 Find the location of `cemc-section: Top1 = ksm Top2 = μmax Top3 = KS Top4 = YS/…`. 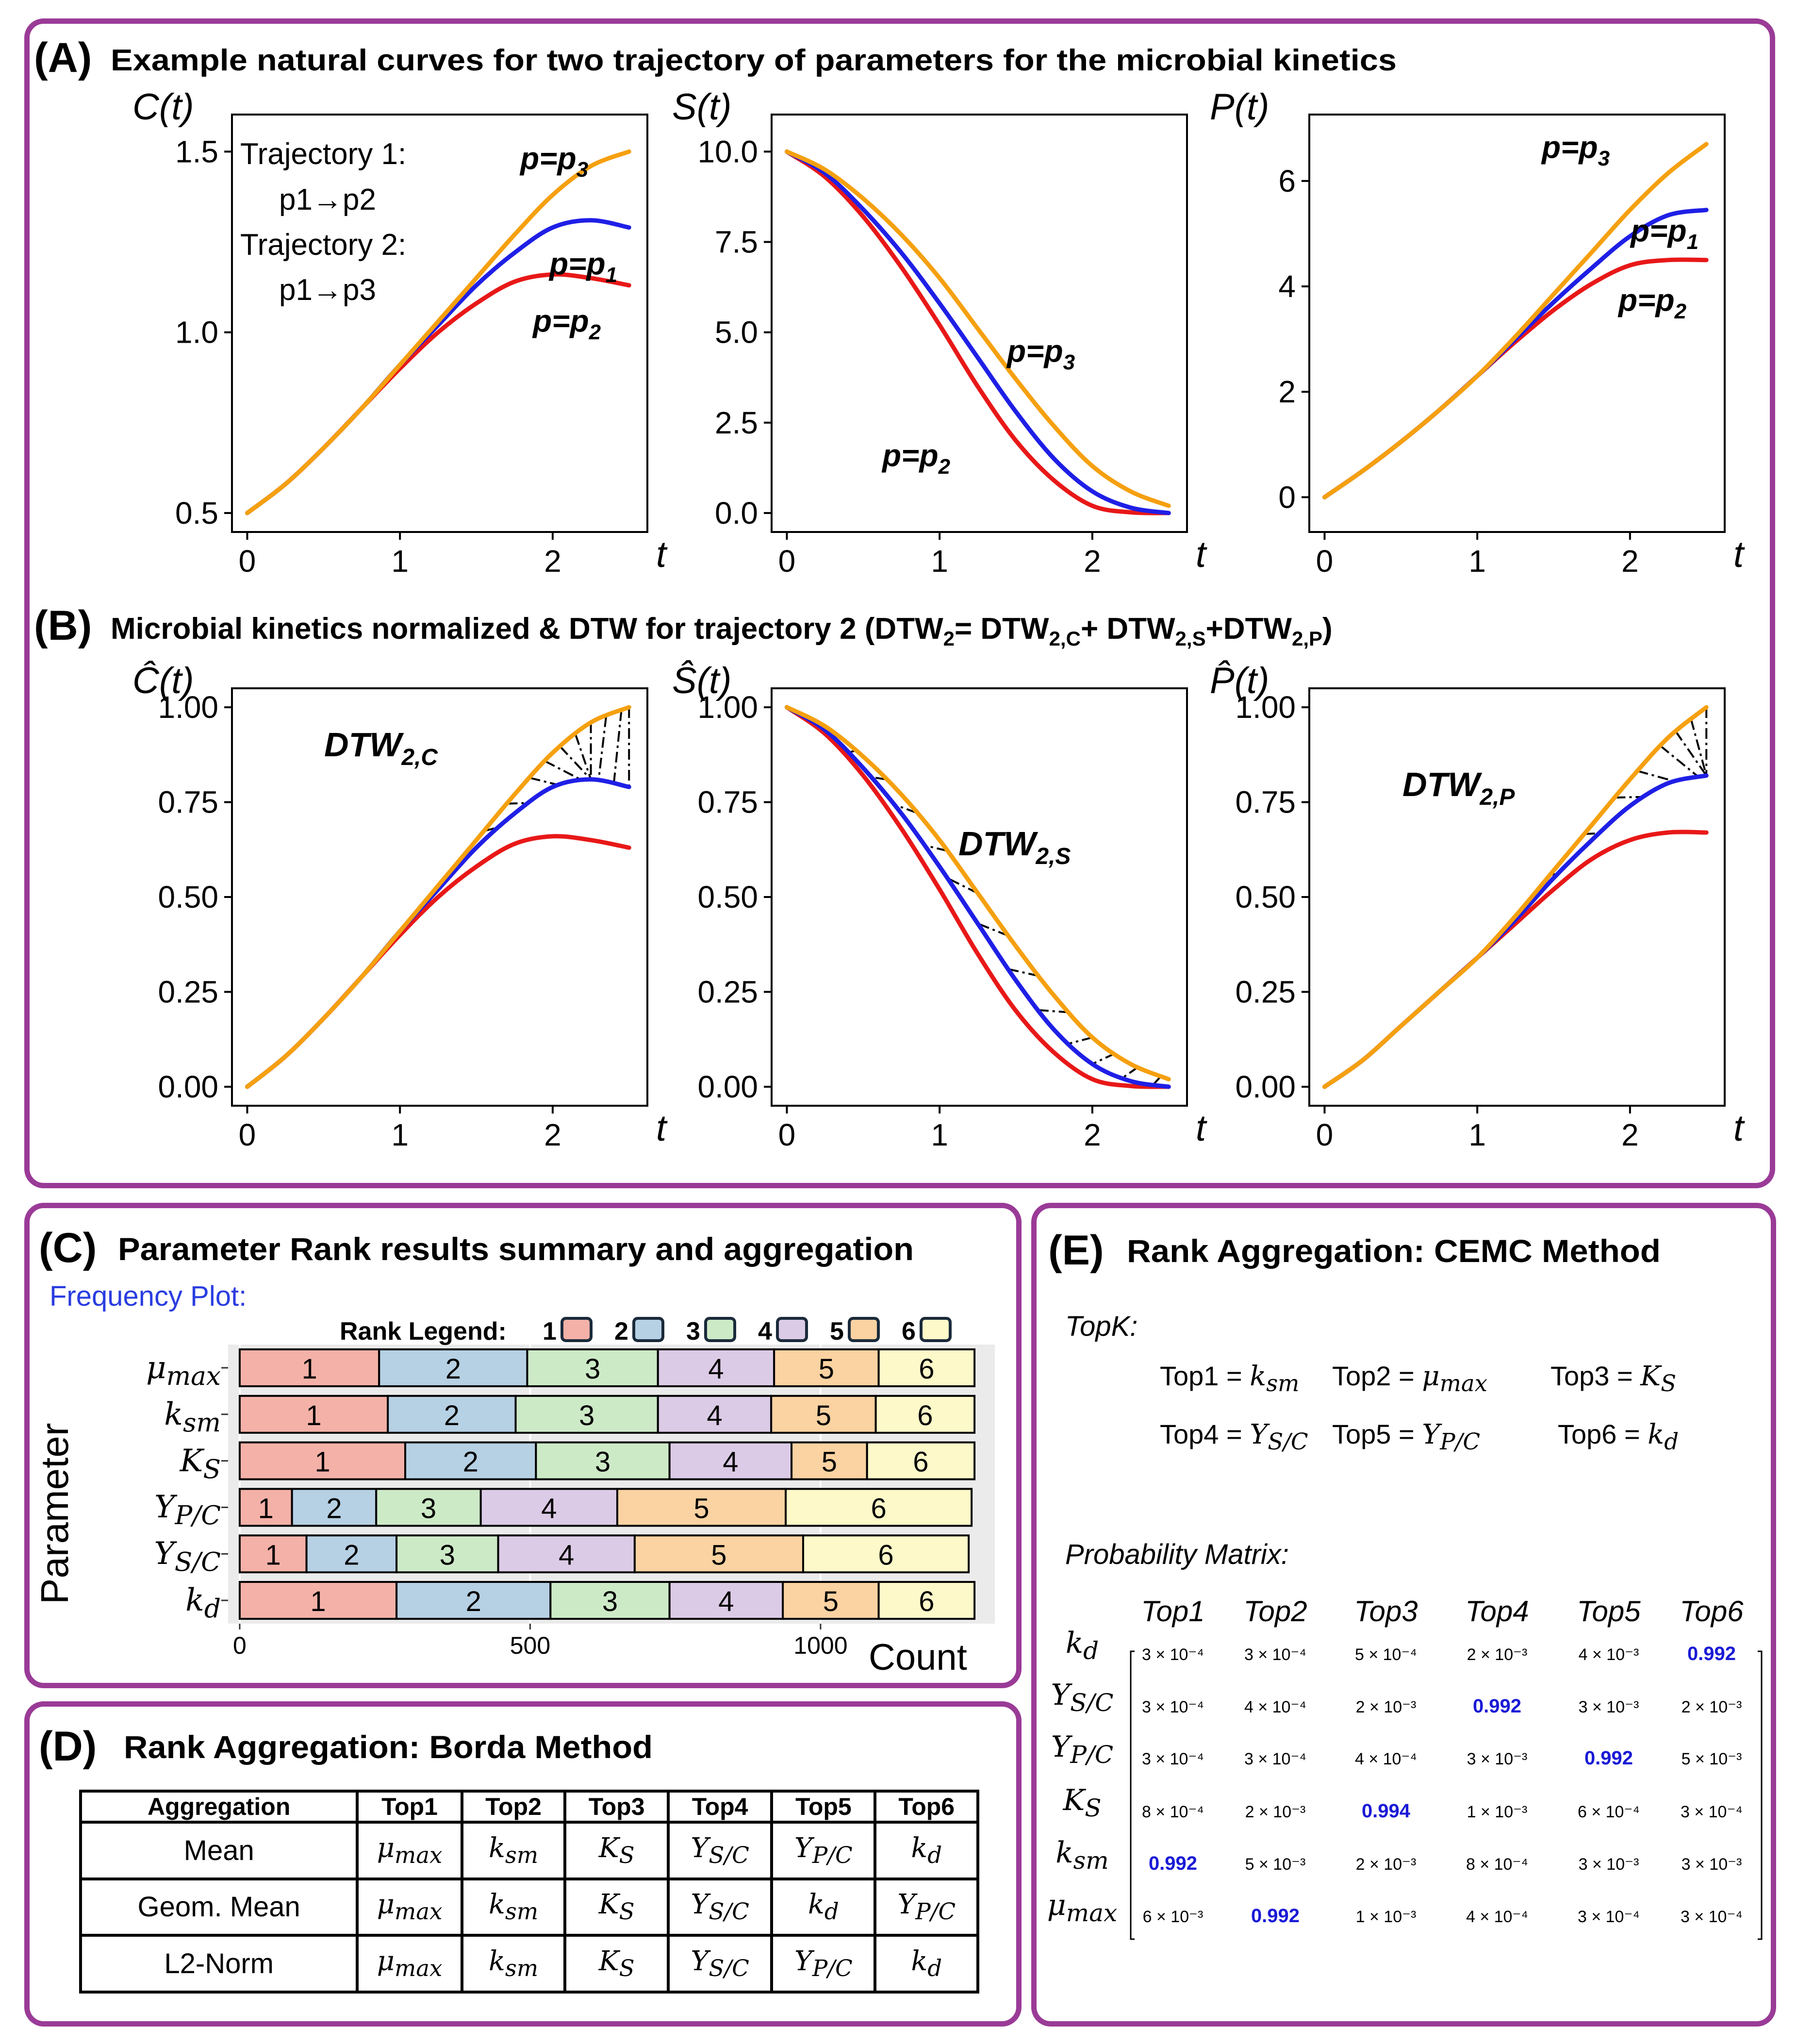

cemc-section: Top1 = ksm Top2 = μmax Top3 = KS Top4 = YS/… is located at coordinates (1405, 1651).